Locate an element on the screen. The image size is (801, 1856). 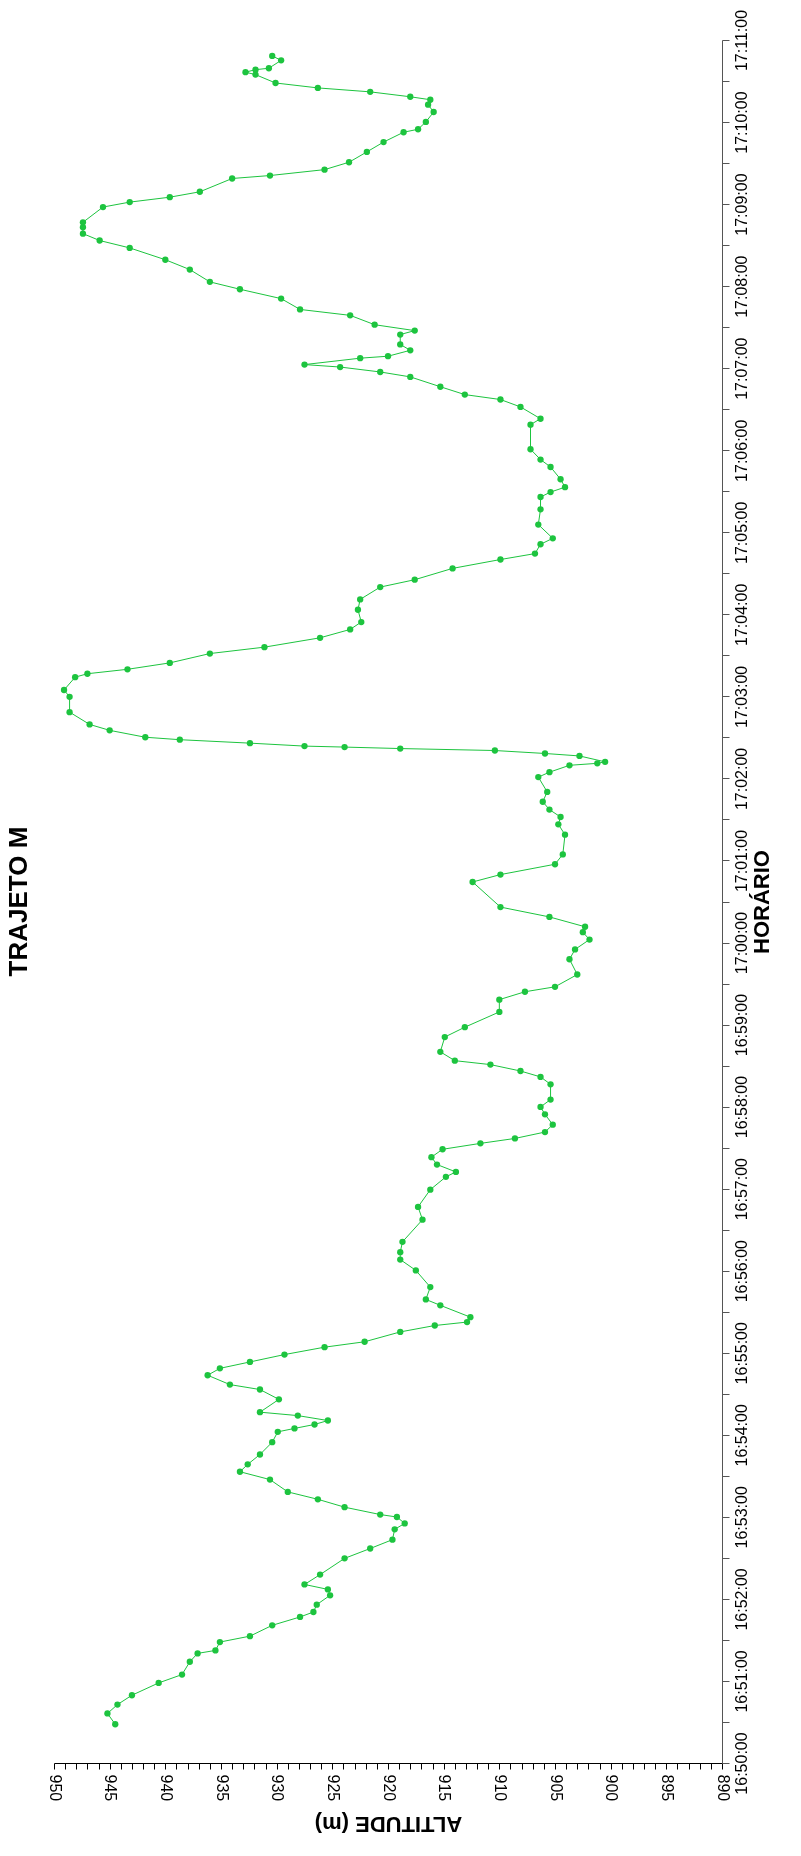
y-tick-label: 16:50:00 is located at coordinates (741, 1763).